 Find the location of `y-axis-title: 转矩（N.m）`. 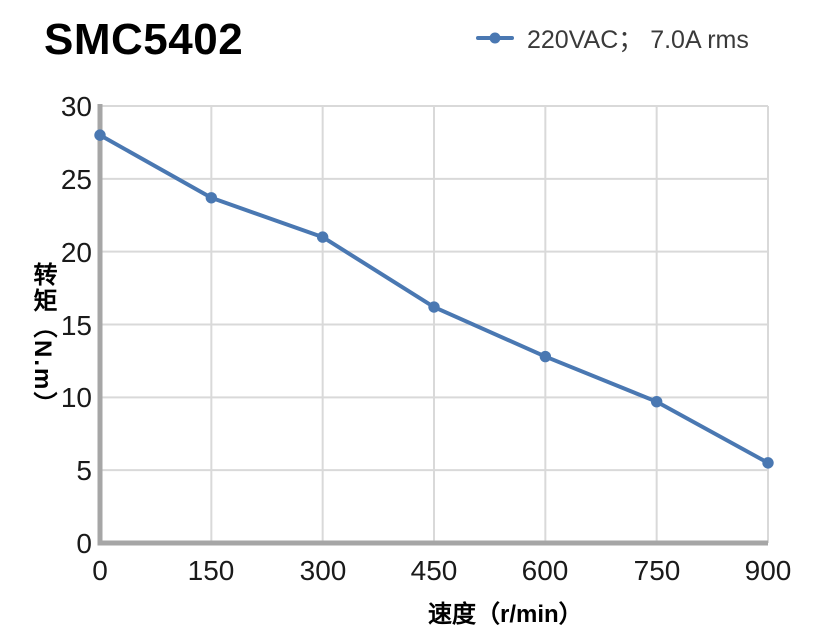

y-axis-title: 转矩（N.m） is located at coordinates (42, 340).